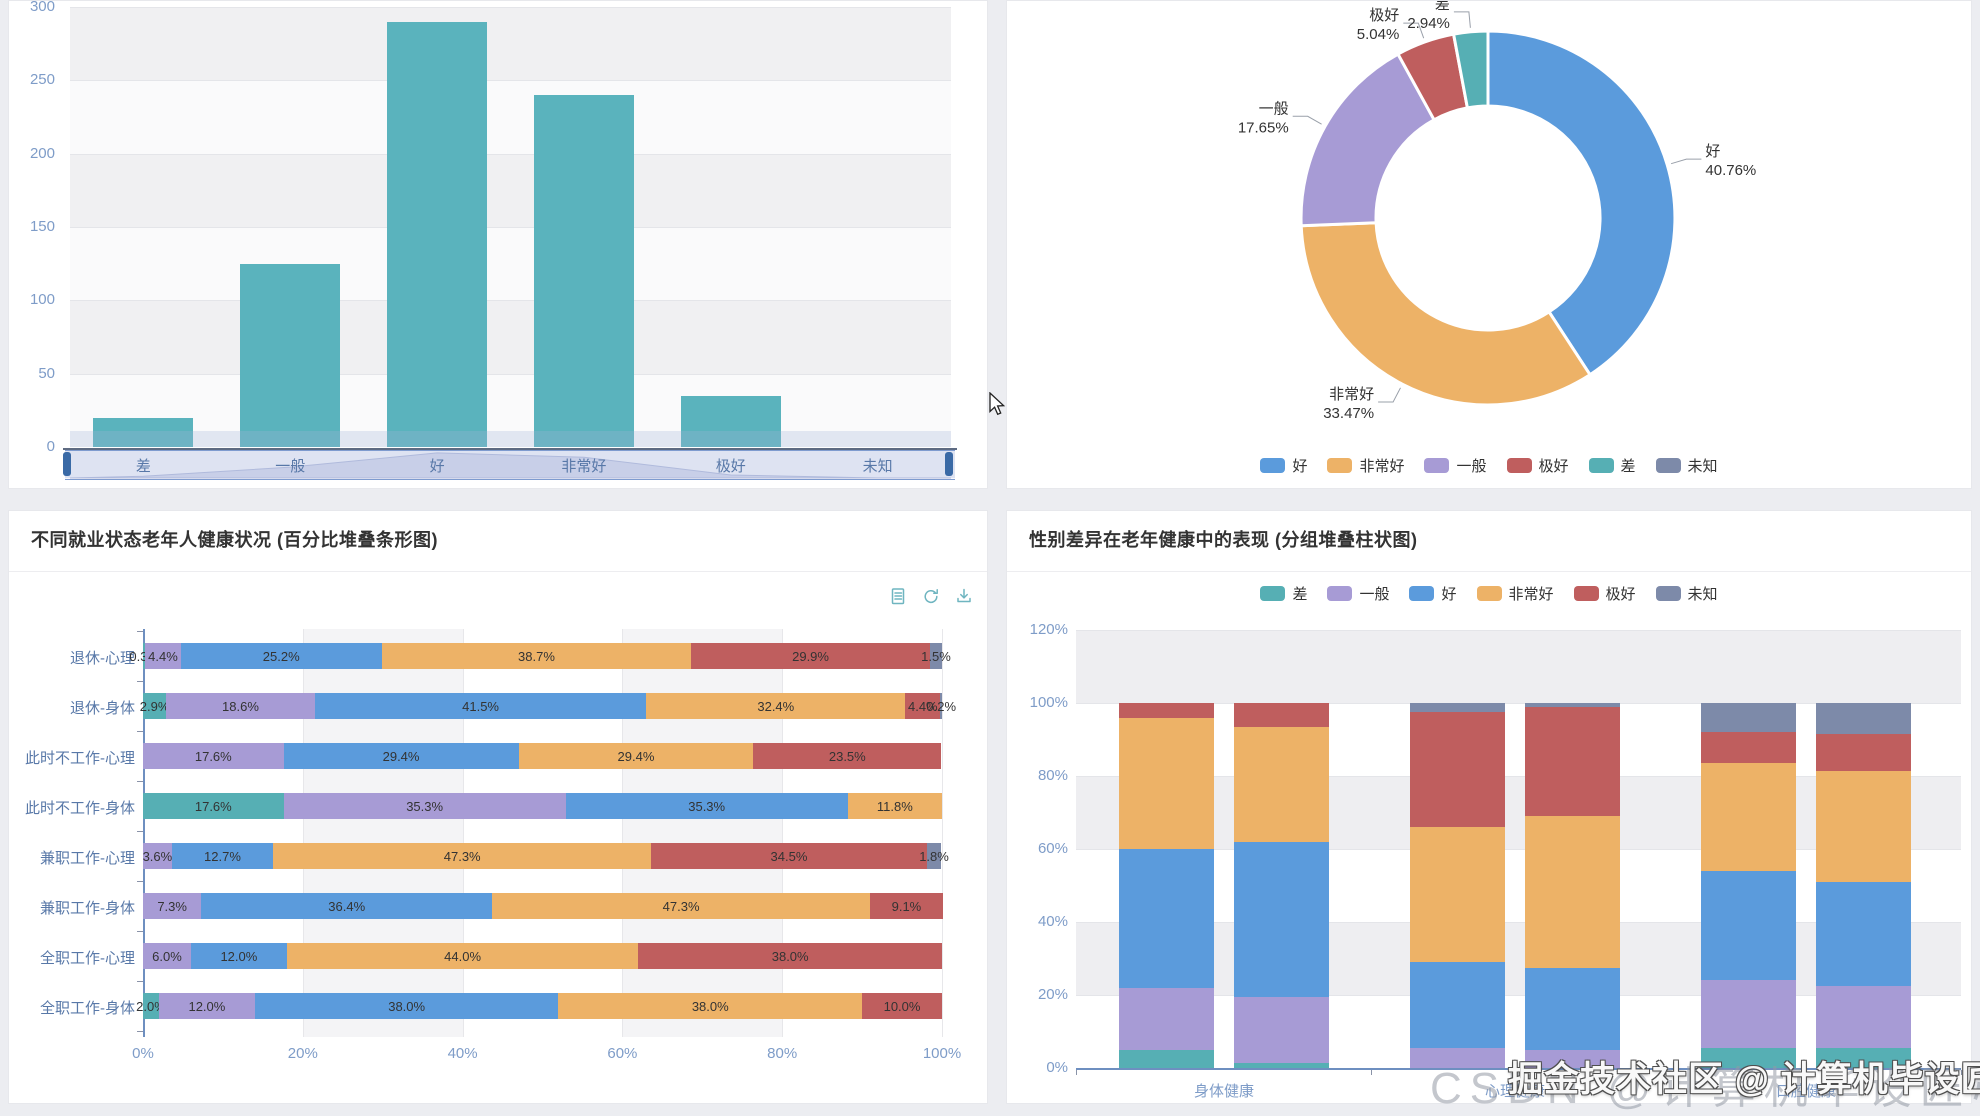 Image resolution: width=1980 pixels, height=1116 pixels. What do you see at coordinates (1748, 817) in the screenshot?
I see `column-segment-口腔健康-bar1-非常好` at bounding box center [1748, 817].